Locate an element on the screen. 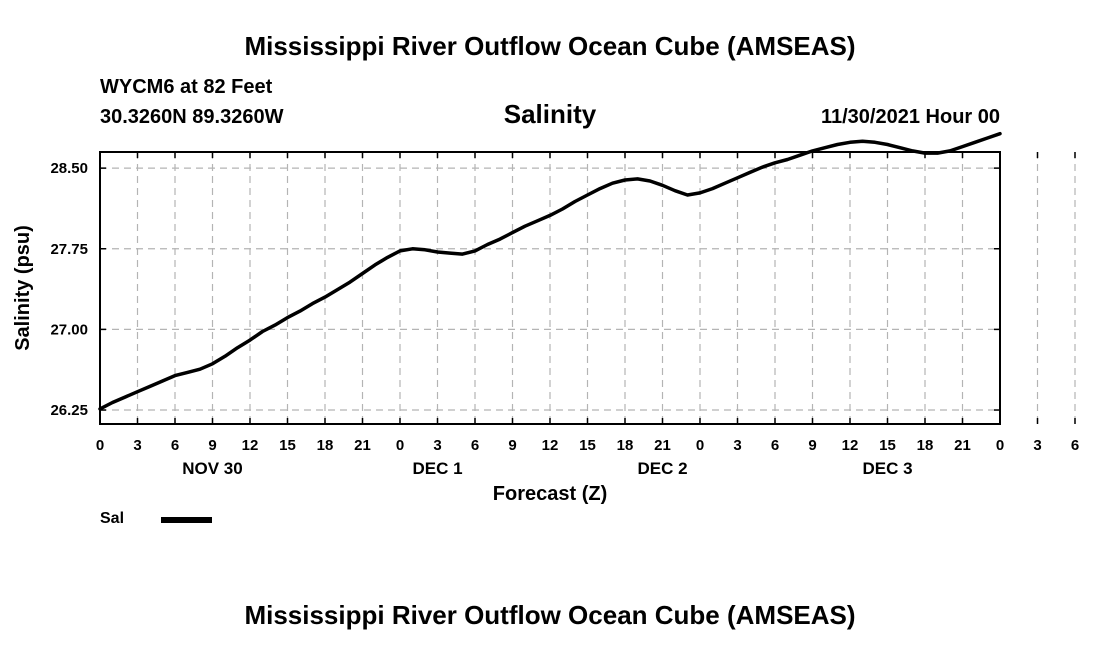 The width and height of the screenshot is (1100, 650). y-tick-label: 27.00 is located at coordinates (69, 329).